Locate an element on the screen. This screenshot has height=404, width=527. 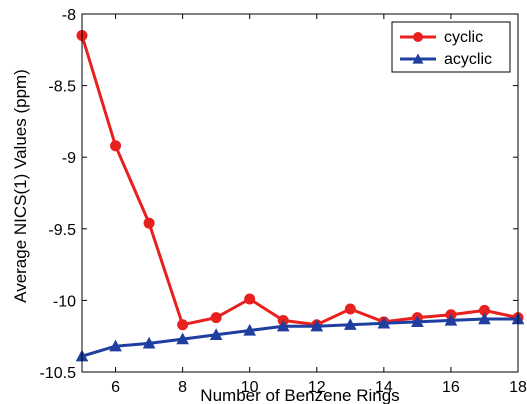
legend: cyclic acyclic is located at coordinates (451, 47).